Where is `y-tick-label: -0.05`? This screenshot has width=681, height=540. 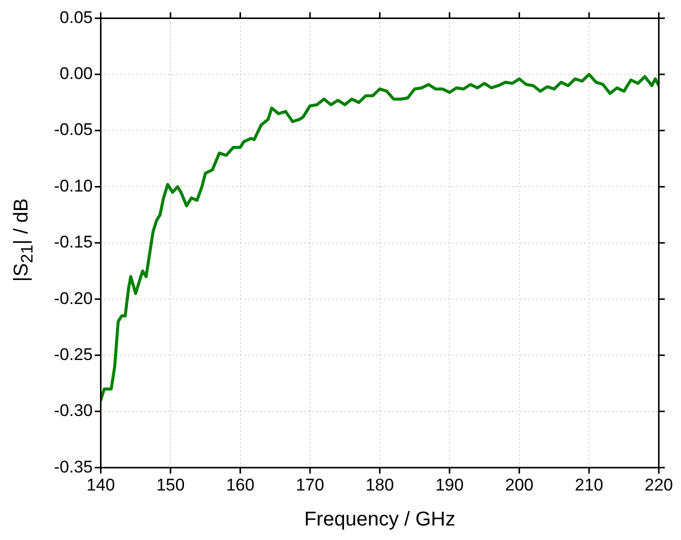
y-tick-label: -0.05 is located at coordinates (73, 130).